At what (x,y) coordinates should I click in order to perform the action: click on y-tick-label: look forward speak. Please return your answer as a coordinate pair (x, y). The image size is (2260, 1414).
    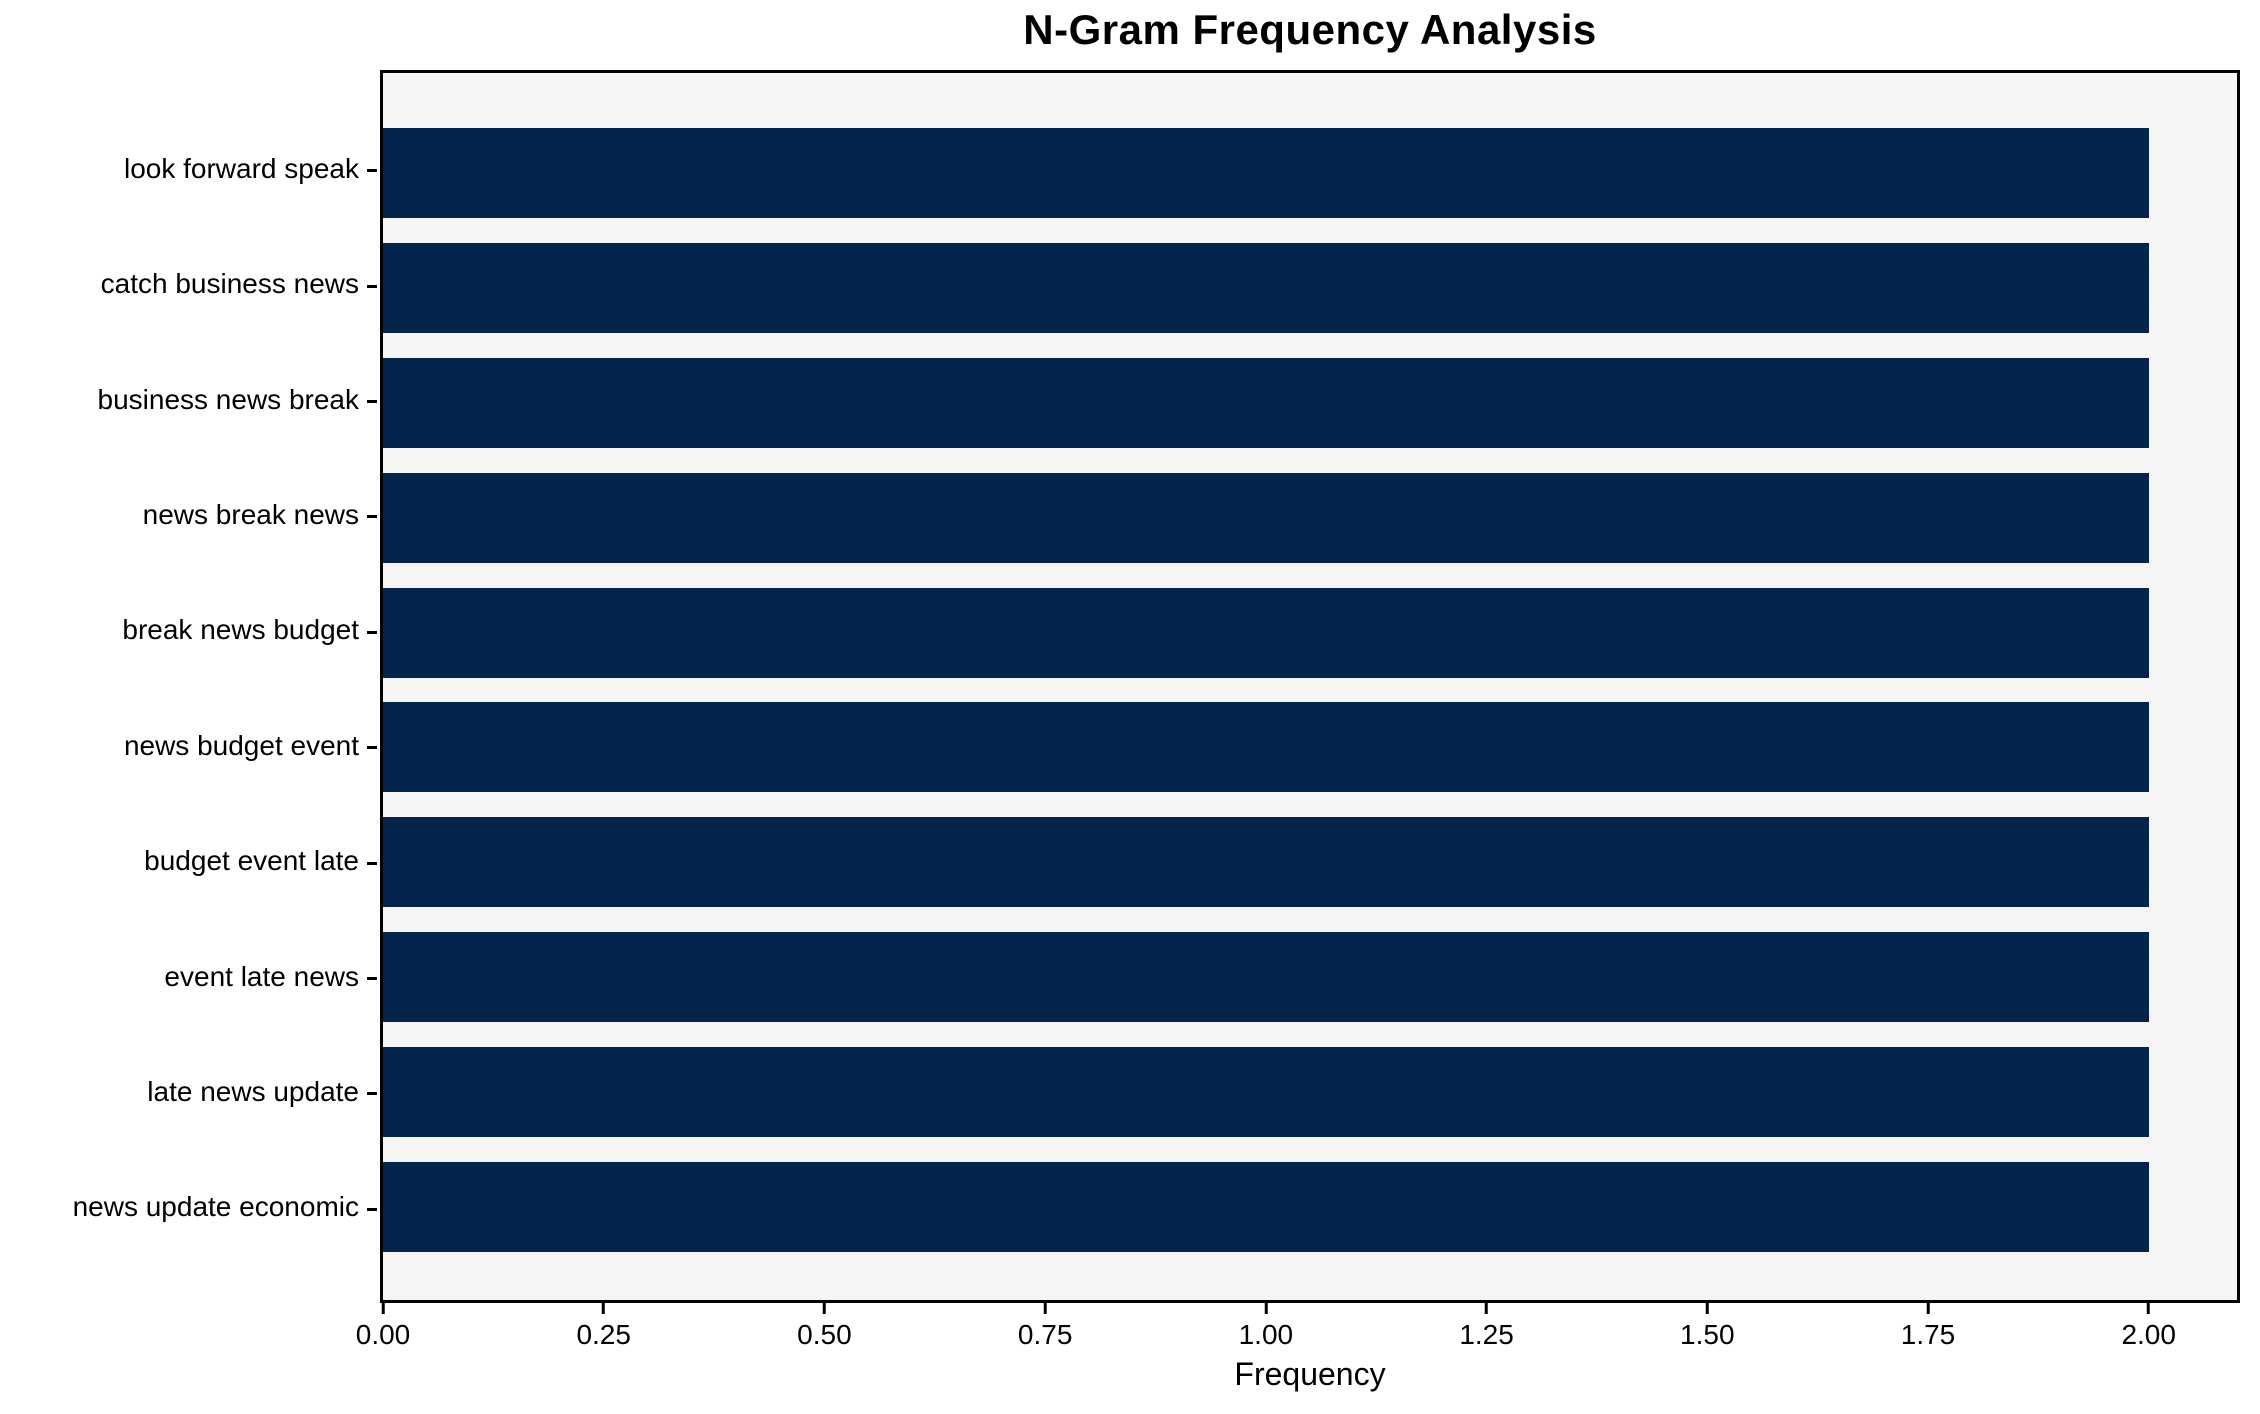
    Looking at the image, I should click on (241, 168).